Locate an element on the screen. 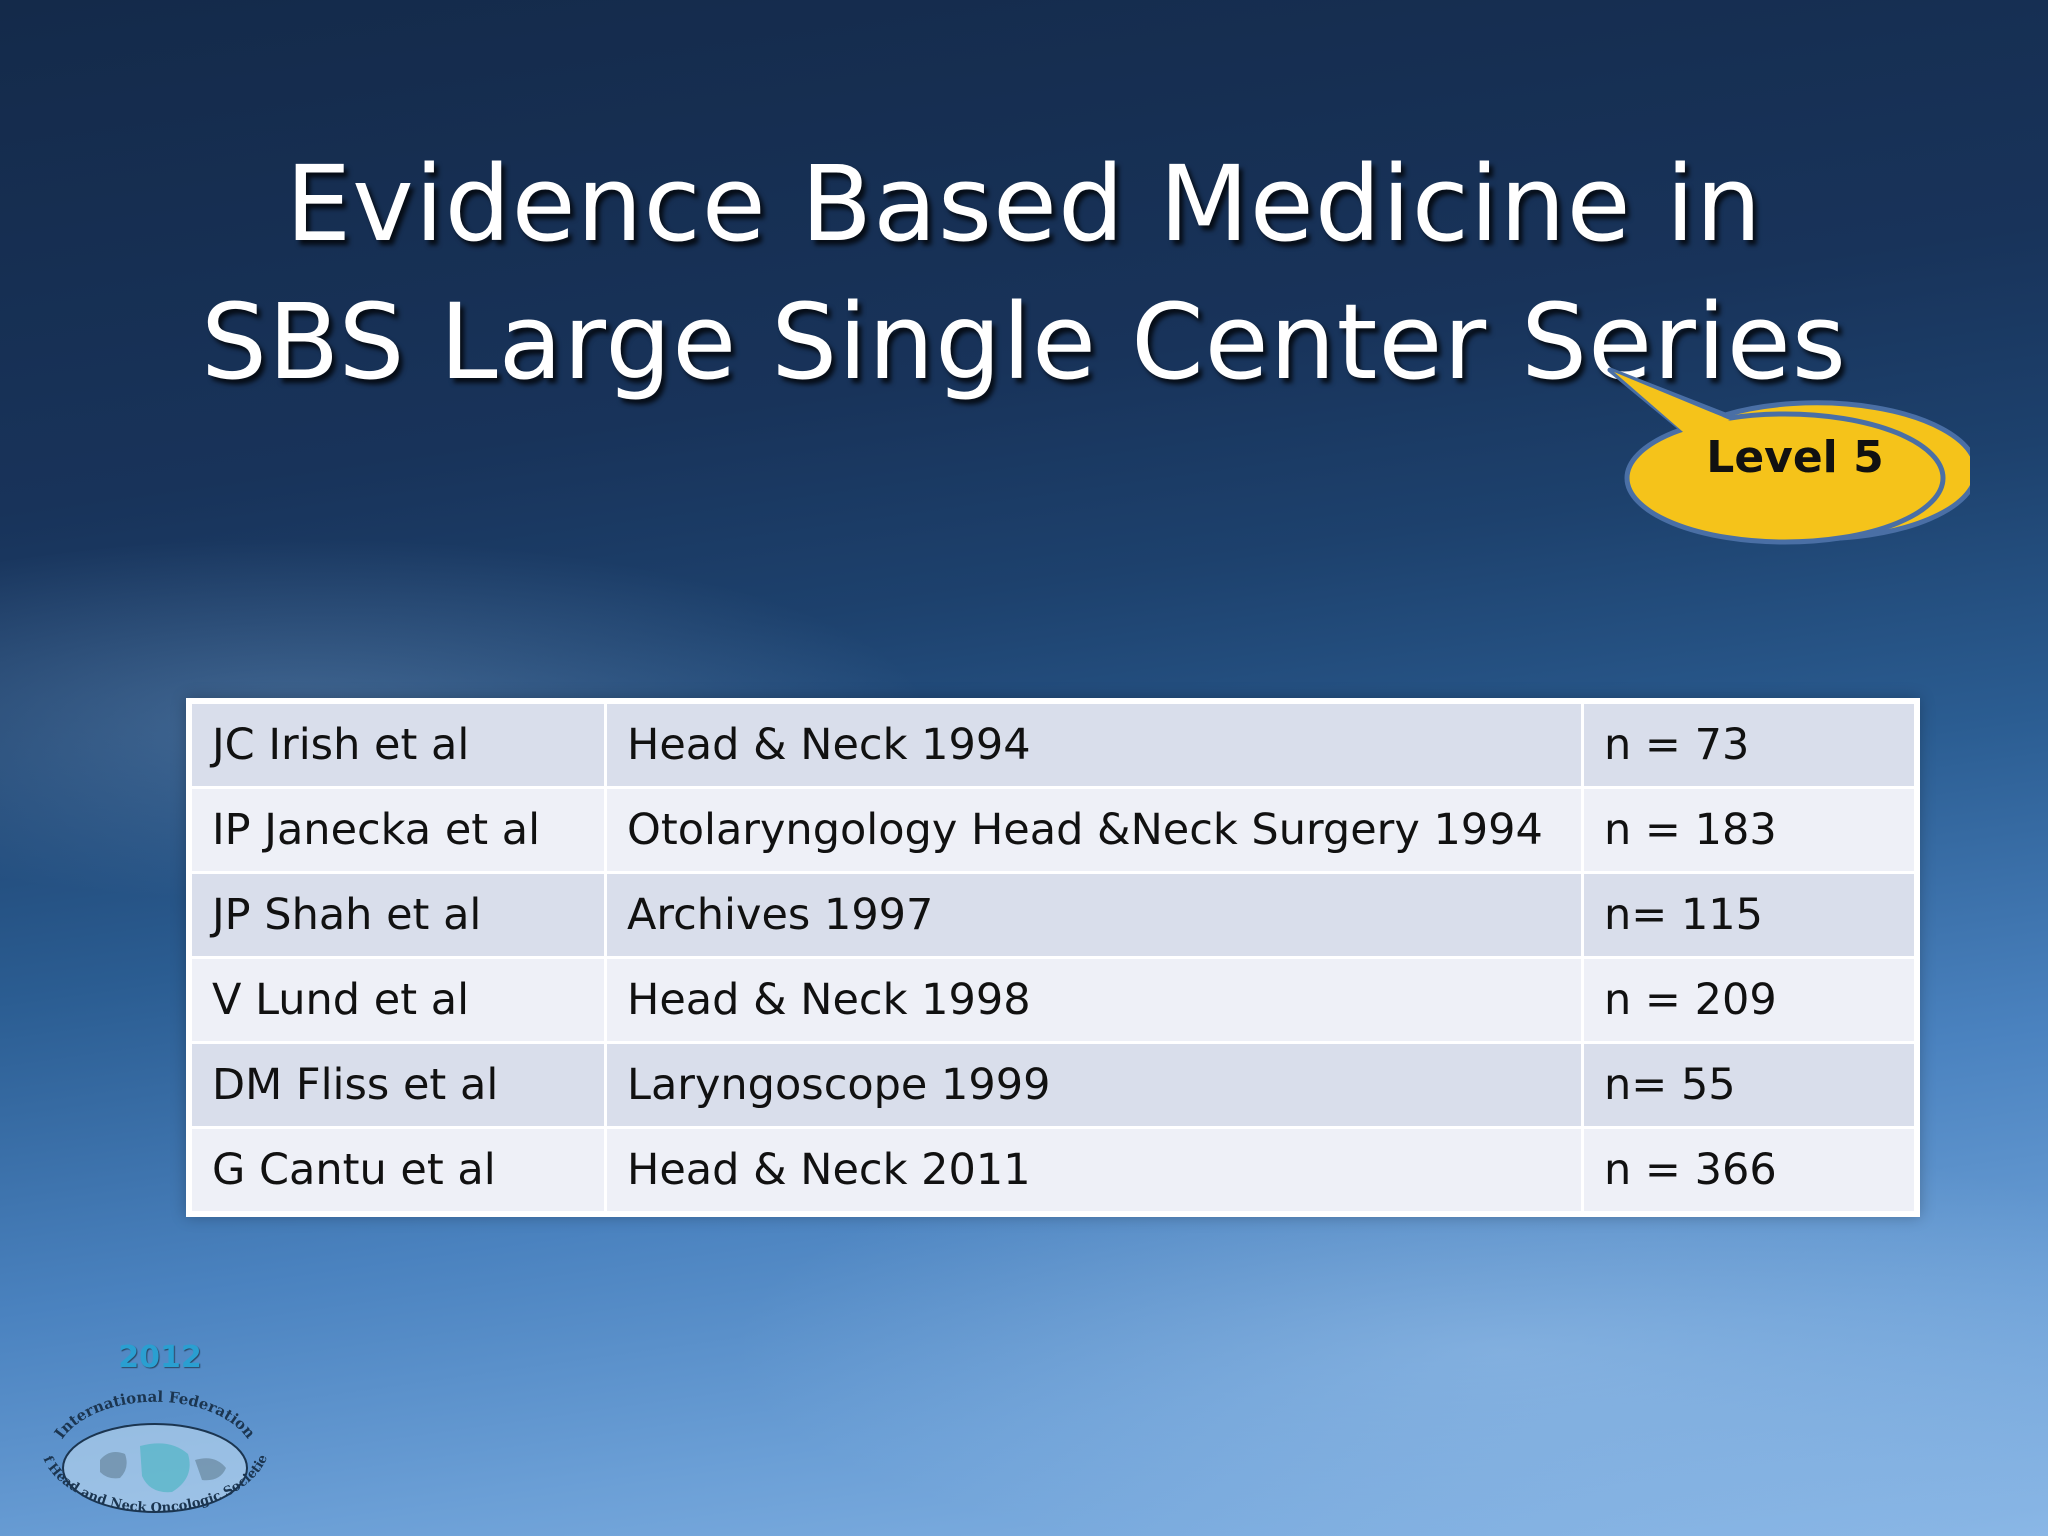  journal-cell: Archives 1997 is located at coordinates (1094, 915).